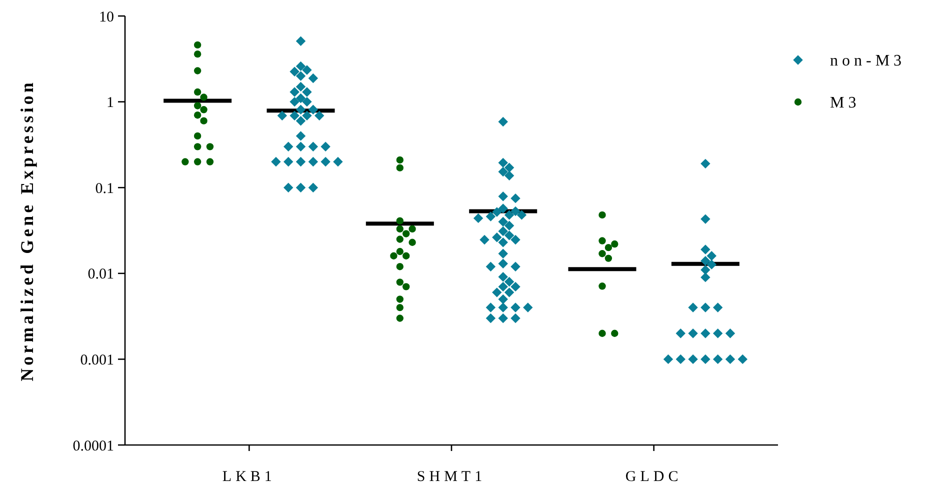 This screenshot has height=492, width=933. What do you see at coordinates (93, 446) in the screenshot?
I see `y-tick-label: 0.0001` at bounding box center [93, 446].